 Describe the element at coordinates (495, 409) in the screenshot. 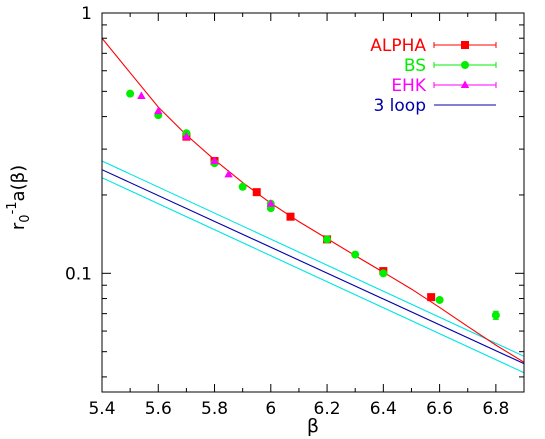

I see `x-tick-label: 6.8` at that location.